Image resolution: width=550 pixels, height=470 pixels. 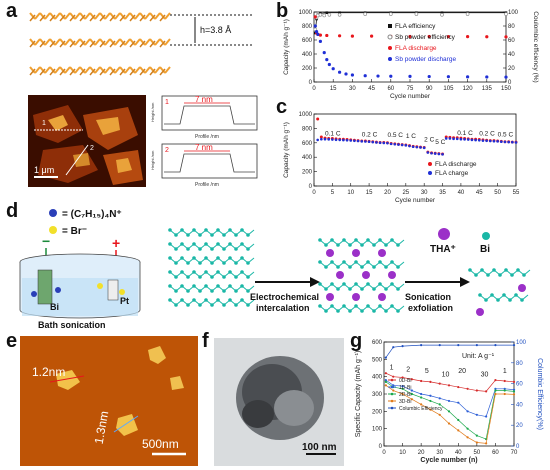 I want to click on y-tick-label: 500, so click(x=377, y=360).